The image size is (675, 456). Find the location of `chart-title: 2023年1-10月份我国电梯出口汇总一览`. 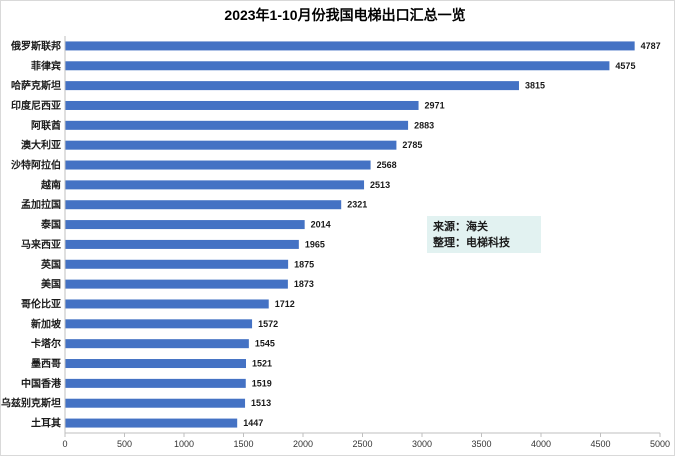

chart-title: 2023年1-10月份我国电梯出口汇总一览 is located at coordinates (344, 15).